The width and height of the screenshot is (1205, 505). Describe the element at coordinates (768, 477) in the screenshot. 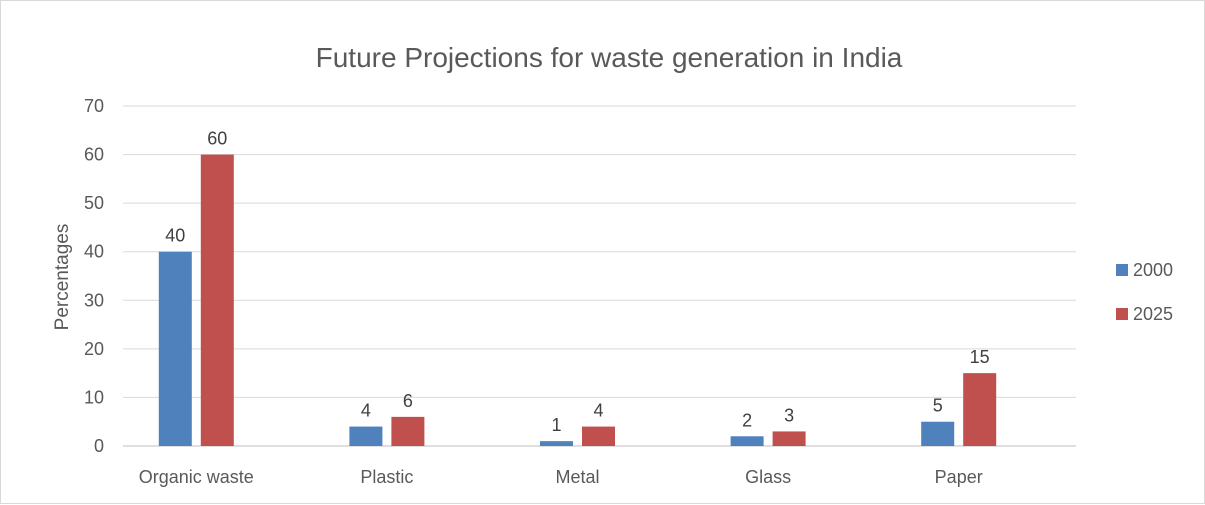

I see `x-tick-label: Glass` at that location.